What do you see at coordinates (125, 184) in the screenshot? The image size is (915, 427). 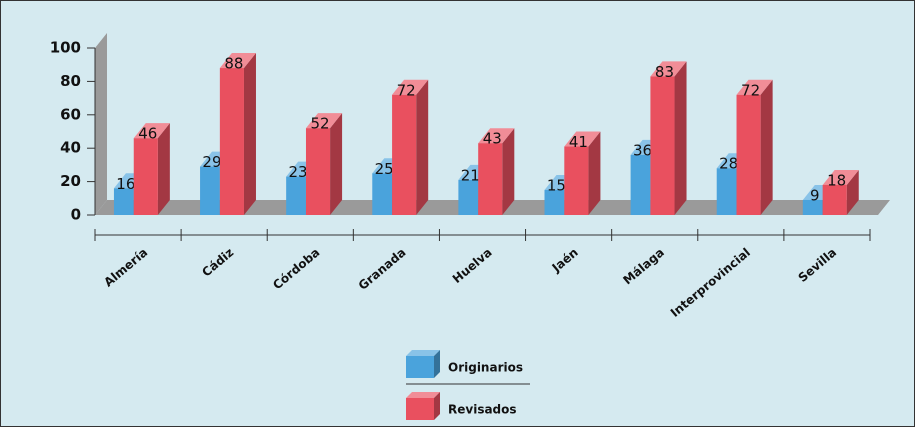 I see `value-label: 16` at bounding box center [125, 184].